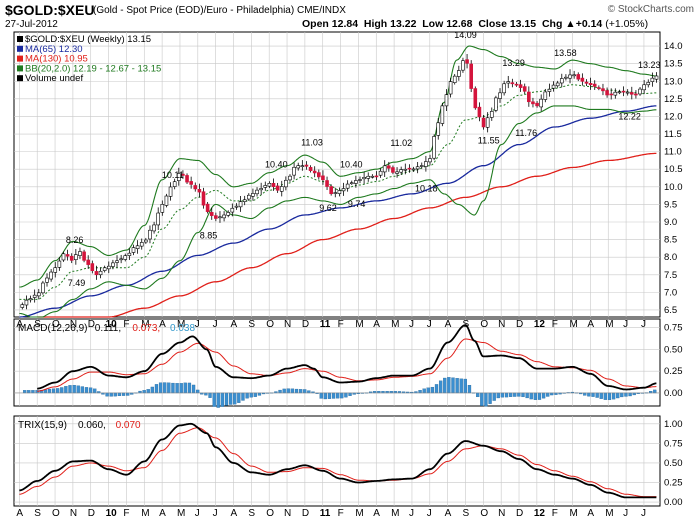 This screenshot has width=700, height=530. Describe the element at coordinates (670, 310) in the screenshot. I see `price-y-tick-label: 6.5` at that location.